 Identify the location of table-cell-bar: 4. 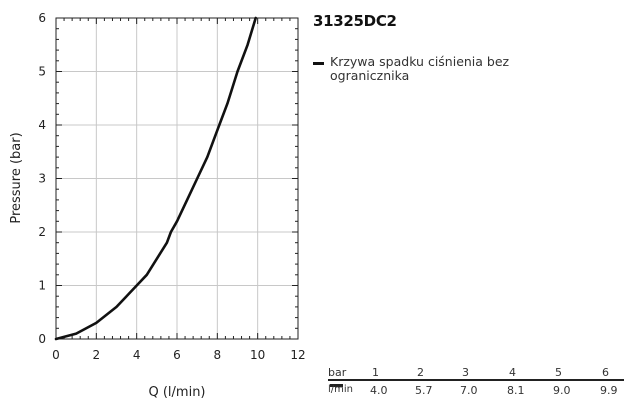
(512, 372).